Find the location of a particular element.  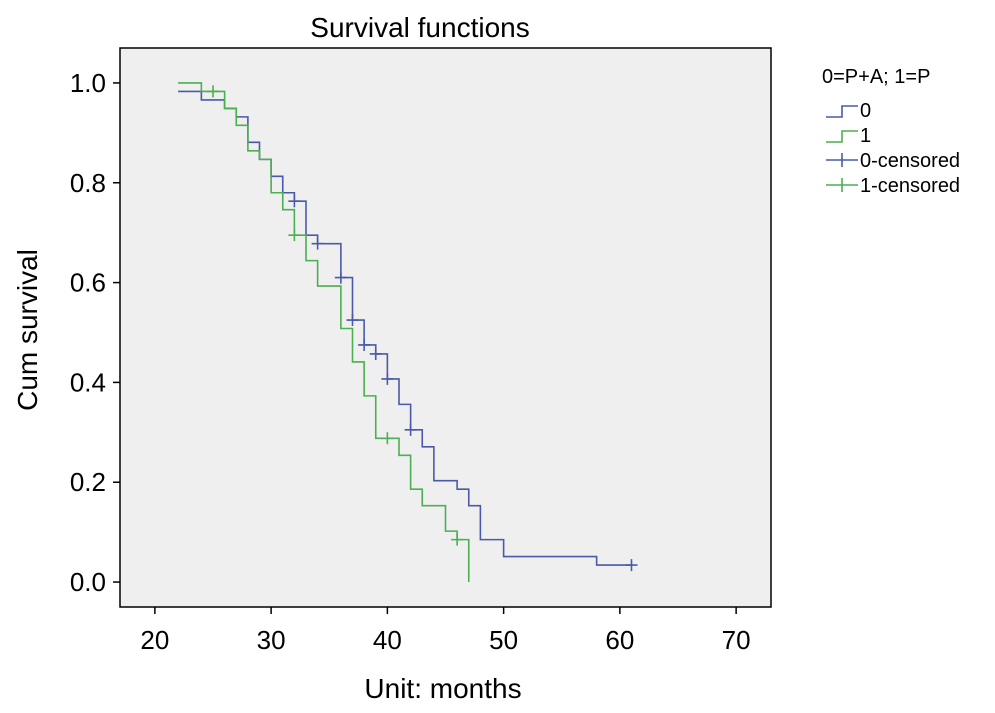

x-tick-label: 60 is located at coordinates (619, 640).